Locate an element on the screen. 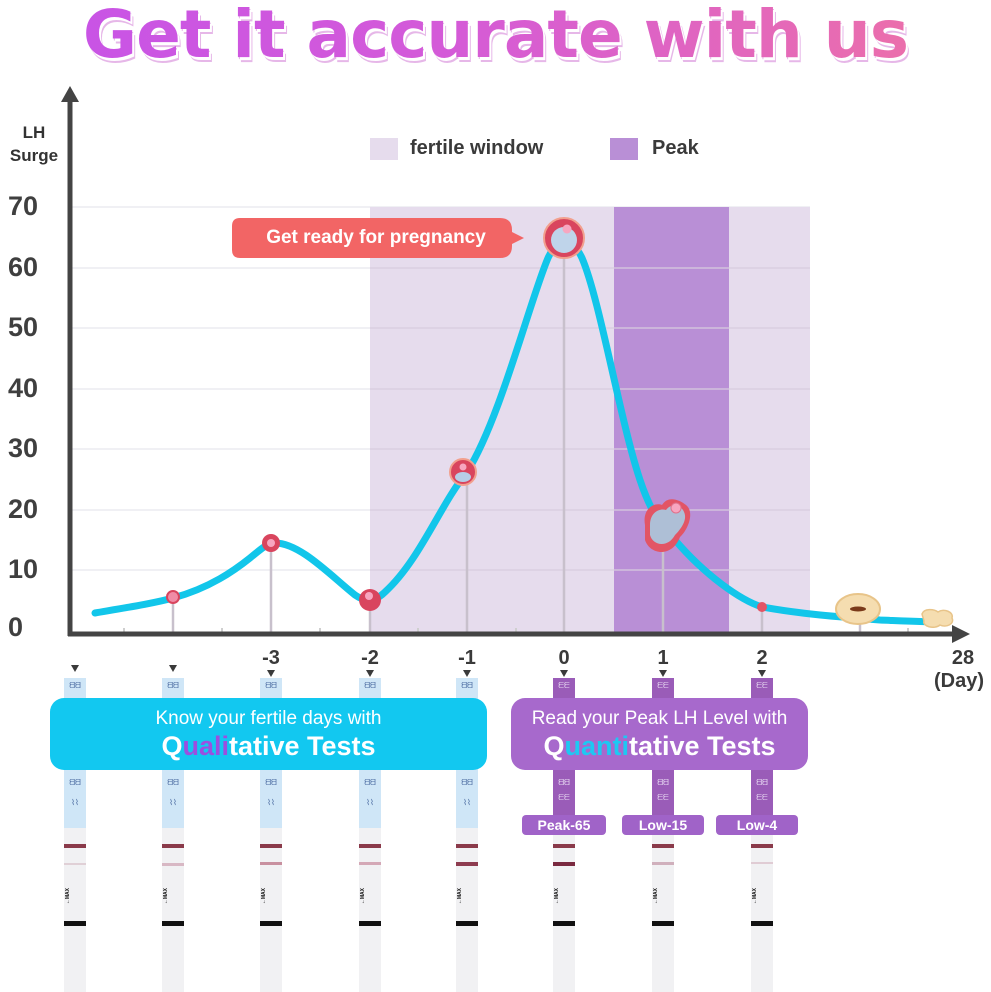  x-tick-2: 2 is located at coordinates (762, 658).